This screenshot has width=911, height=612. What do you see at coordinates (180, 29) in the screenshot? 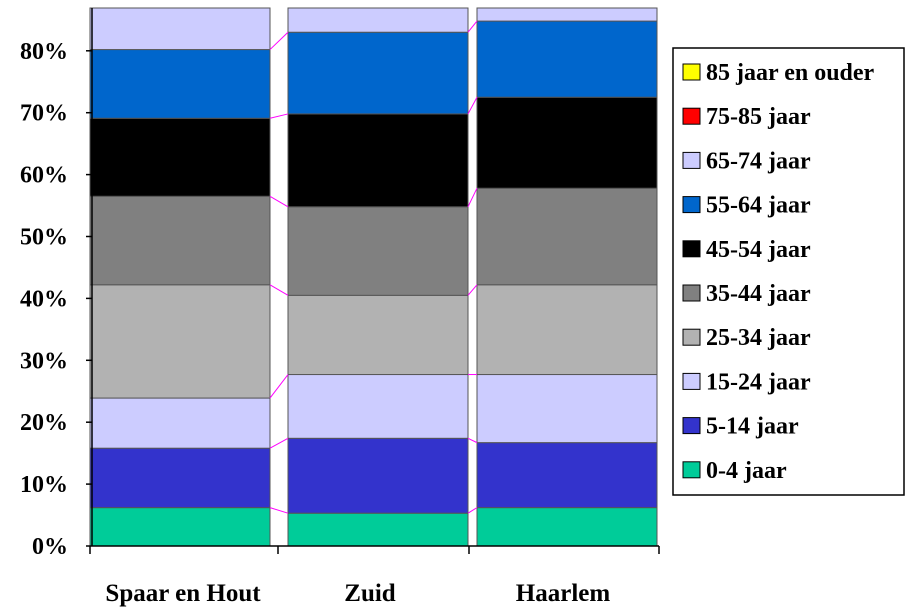
I see `bar-segment-65-74-jaar-spaar-en-hout` at bounding box center [180, 29].